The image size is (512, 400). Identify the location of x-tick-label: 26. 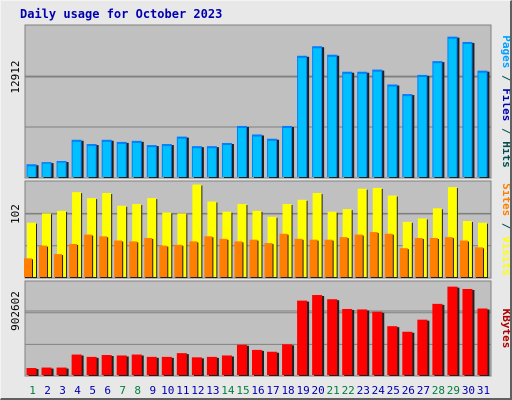
(408, 390).